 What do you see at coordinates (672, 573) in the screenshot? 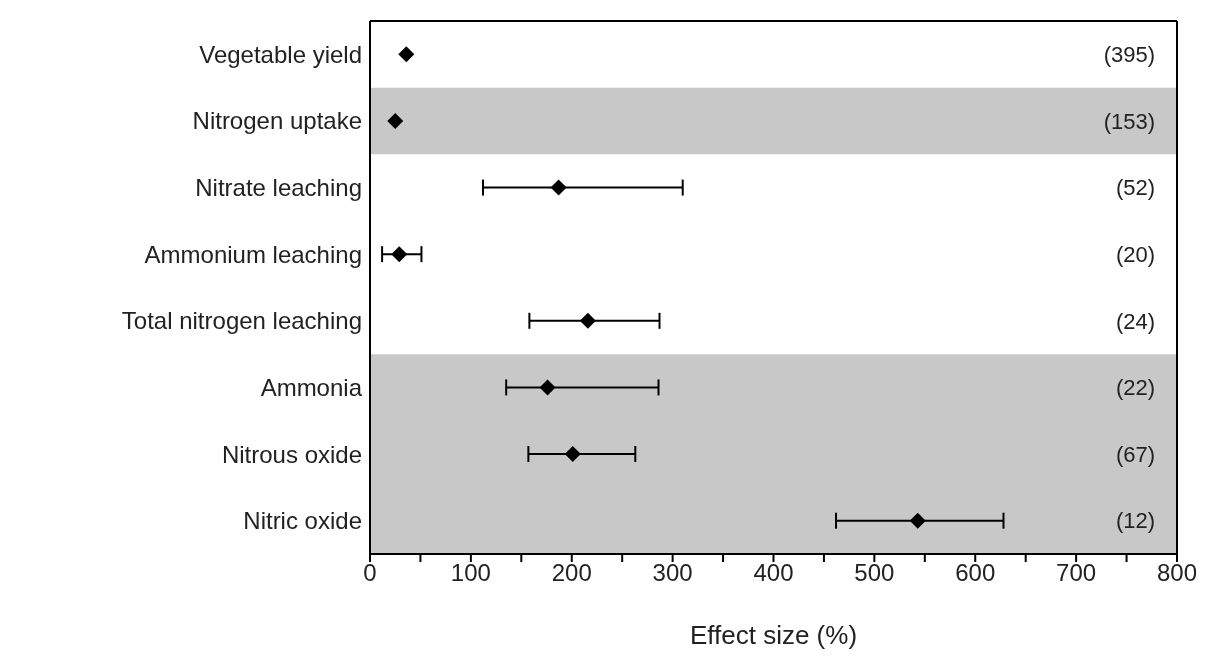
I see `x-tick-label: 300` at bounding box center [672, 573].